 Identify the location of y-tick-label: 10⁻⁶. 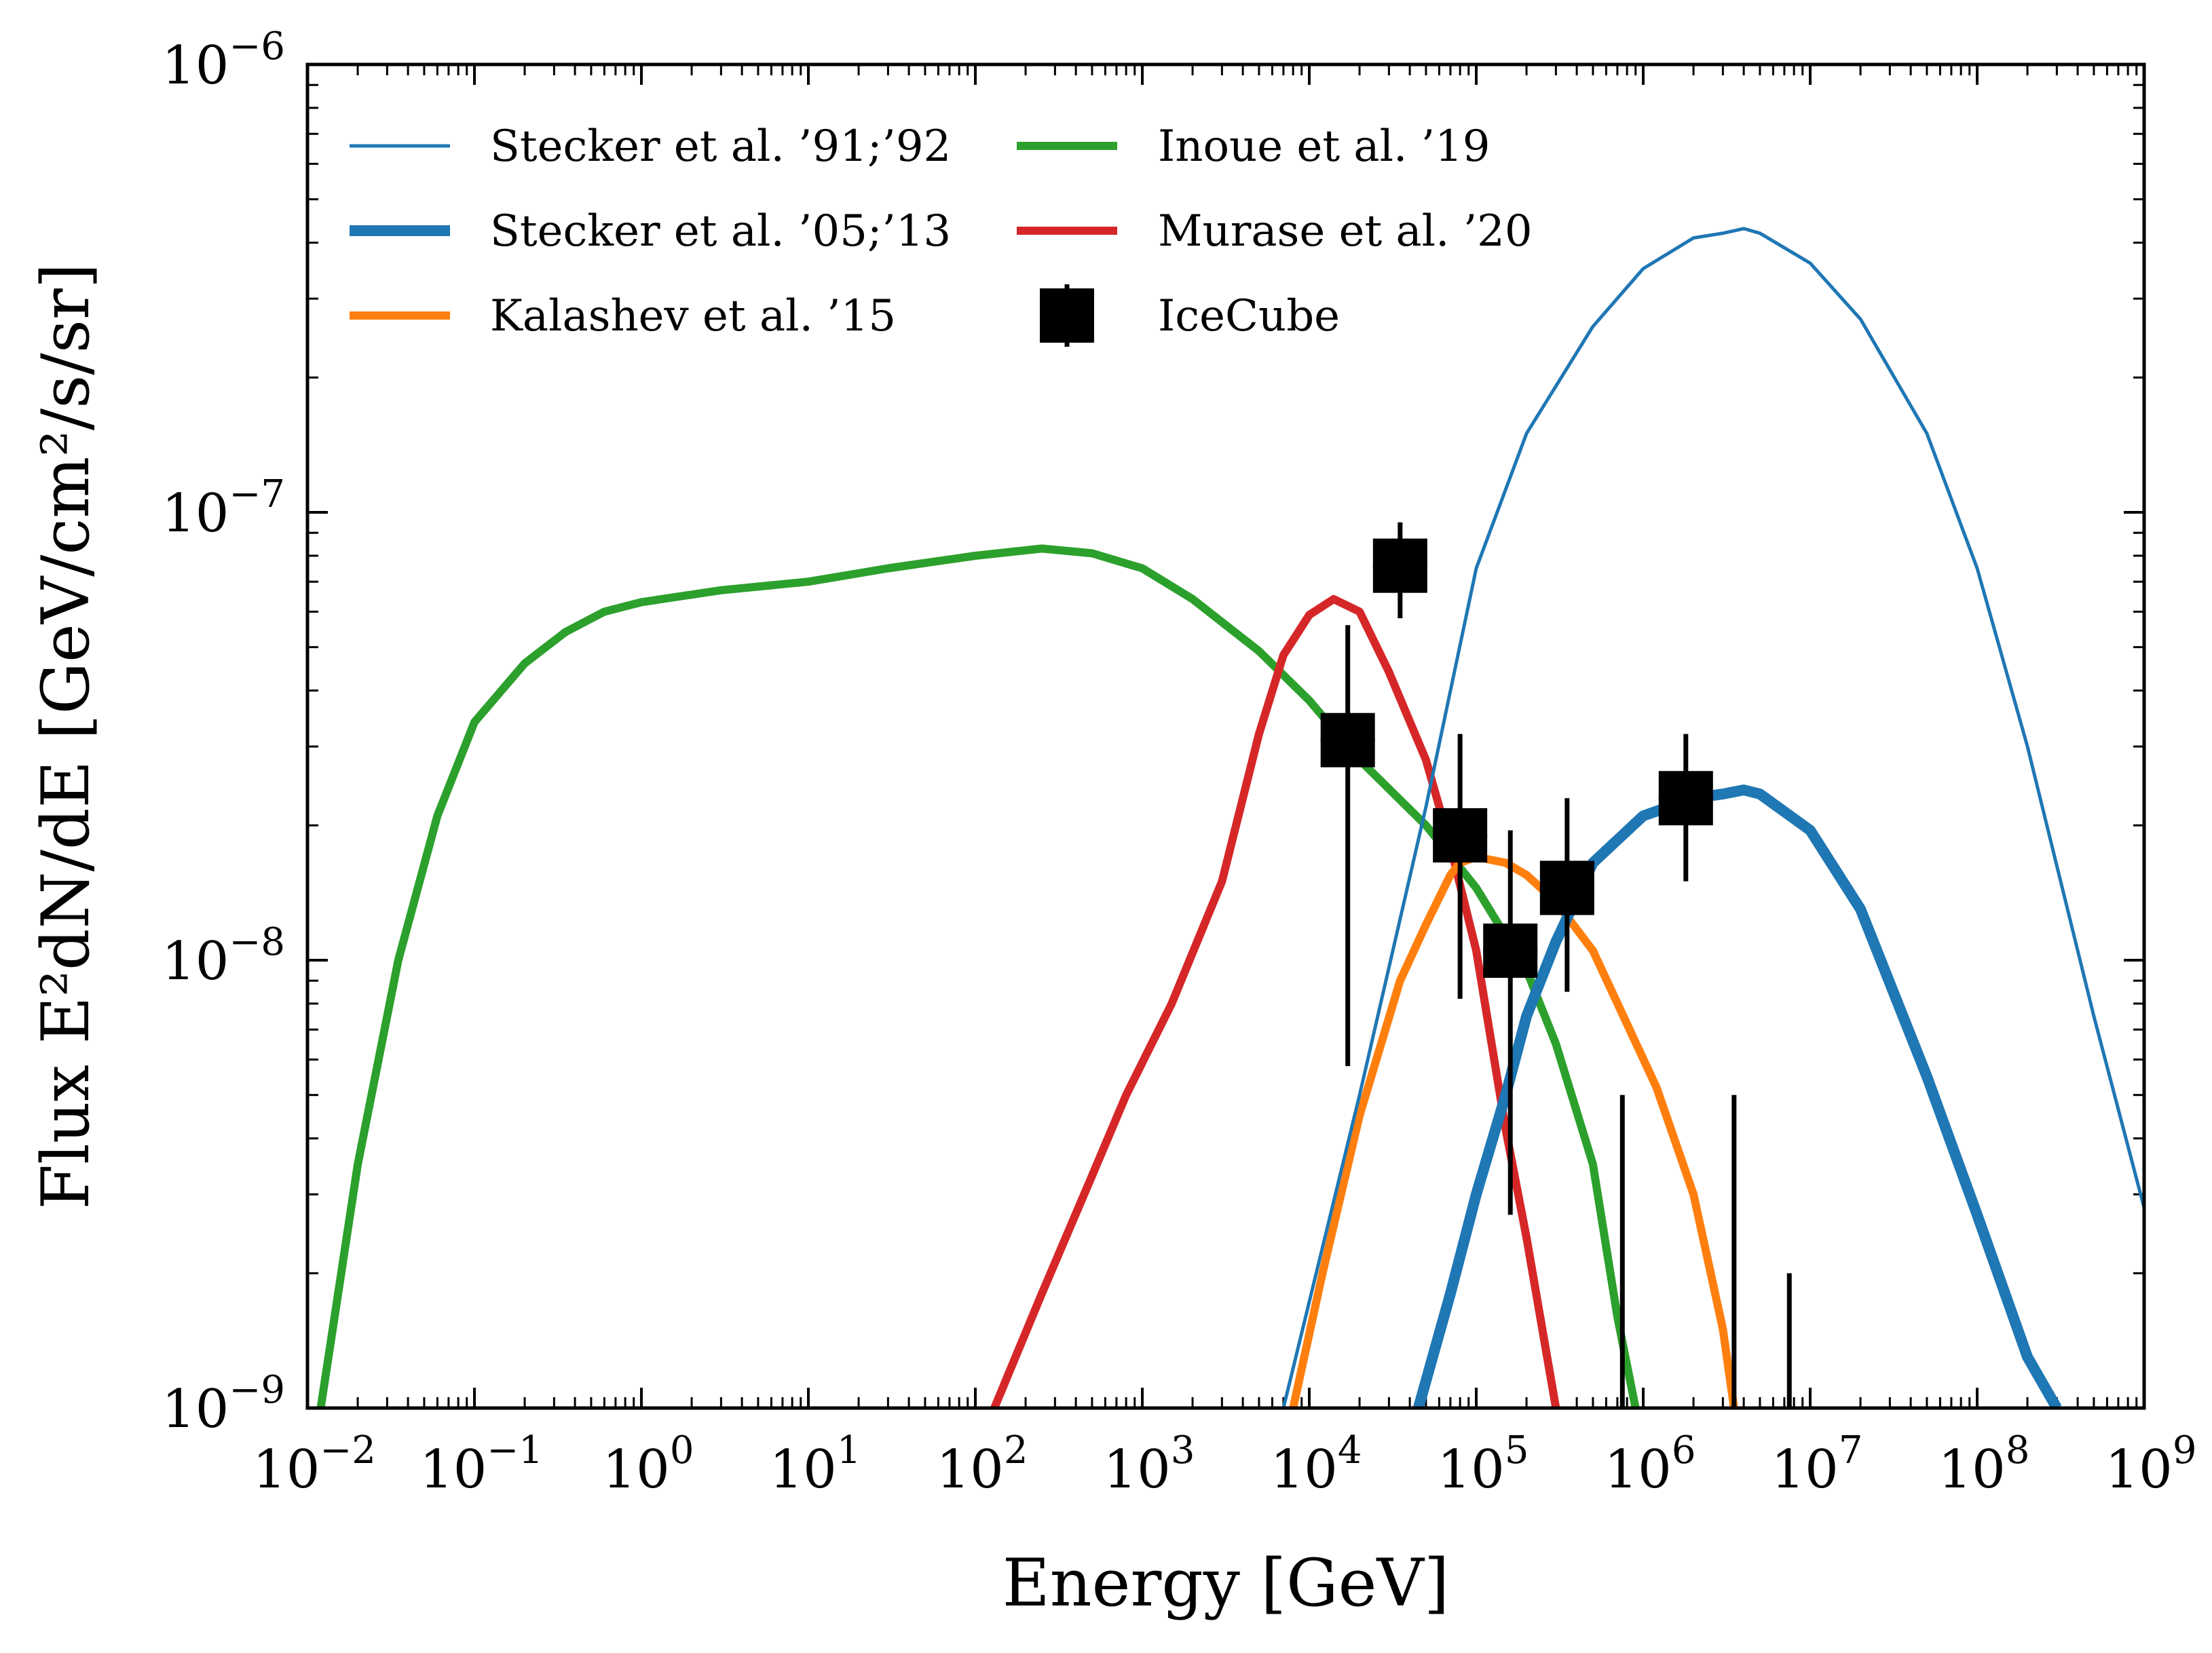
(223, 60).